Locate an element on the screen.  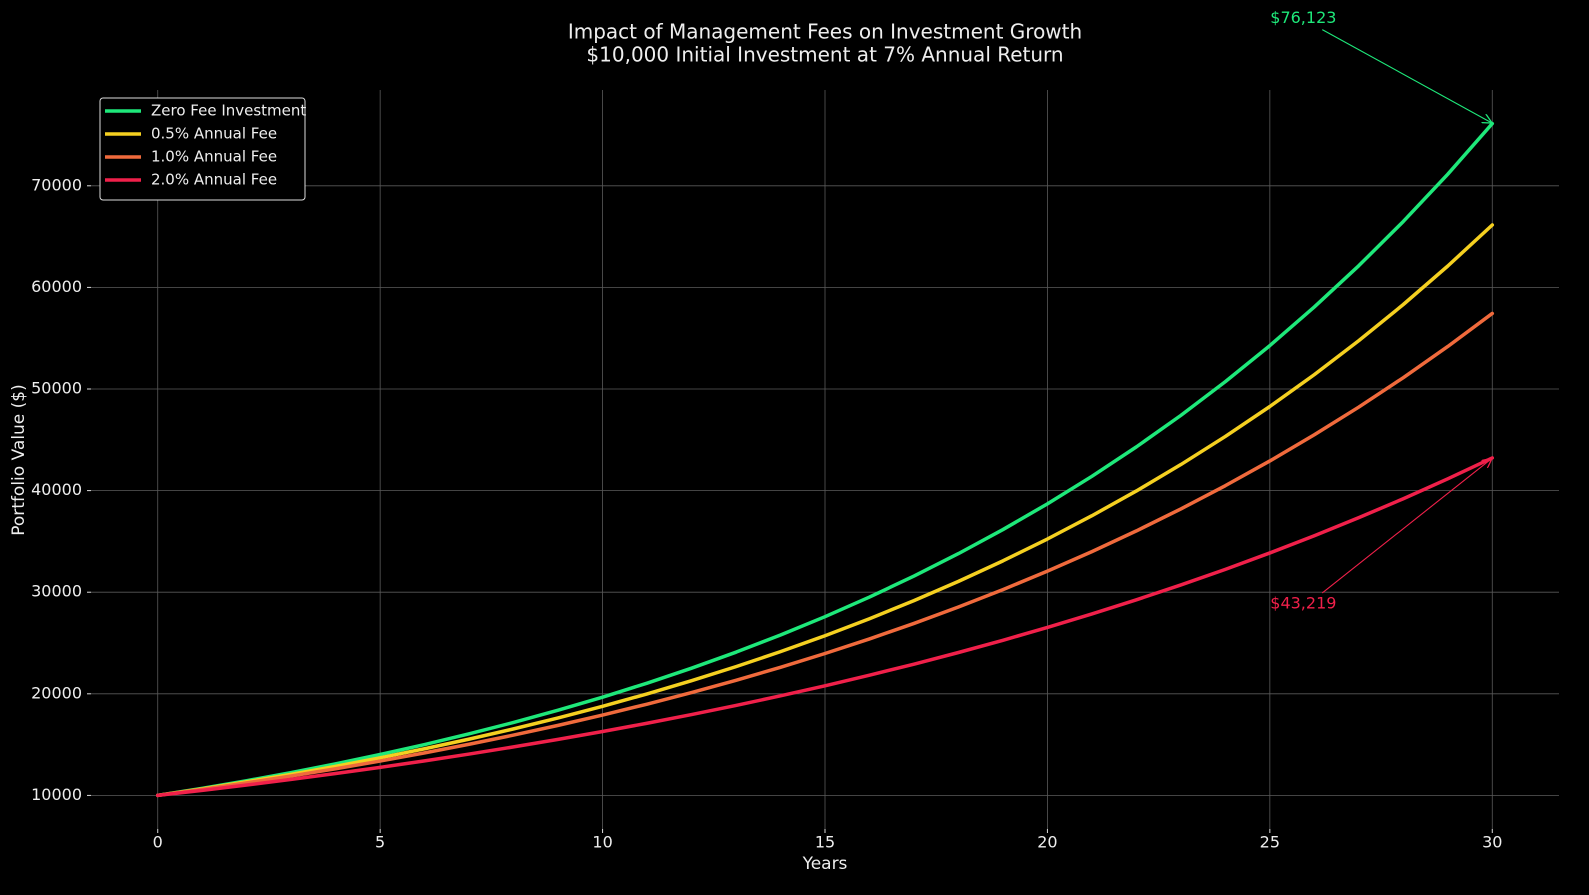
y-tick-label: 10000 is located at coordinates (56, 794).